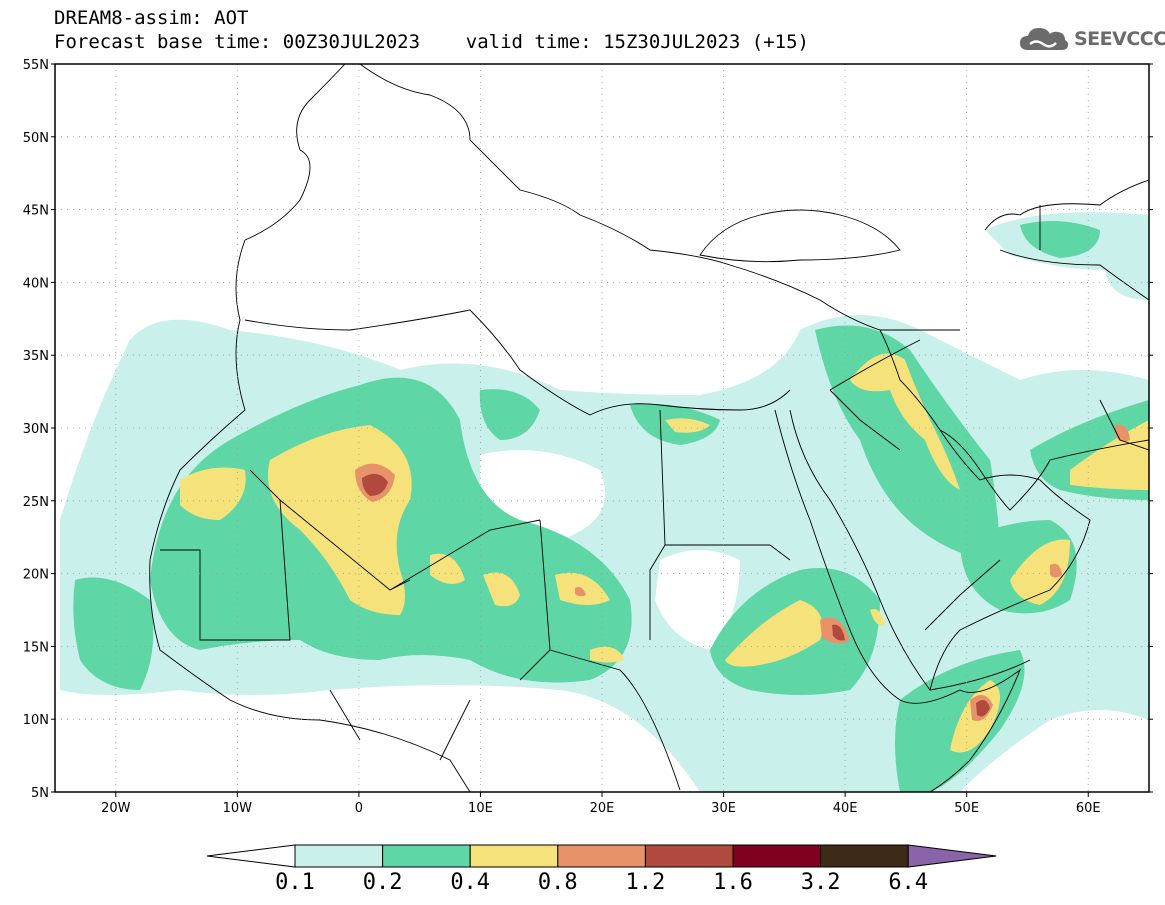 The width and height of the screenshot is (1165, 905). What do you see at coordinates (952, 856) in the screenshot?
I see `colorbar-over-arrow` at bounding box center [952, 856].